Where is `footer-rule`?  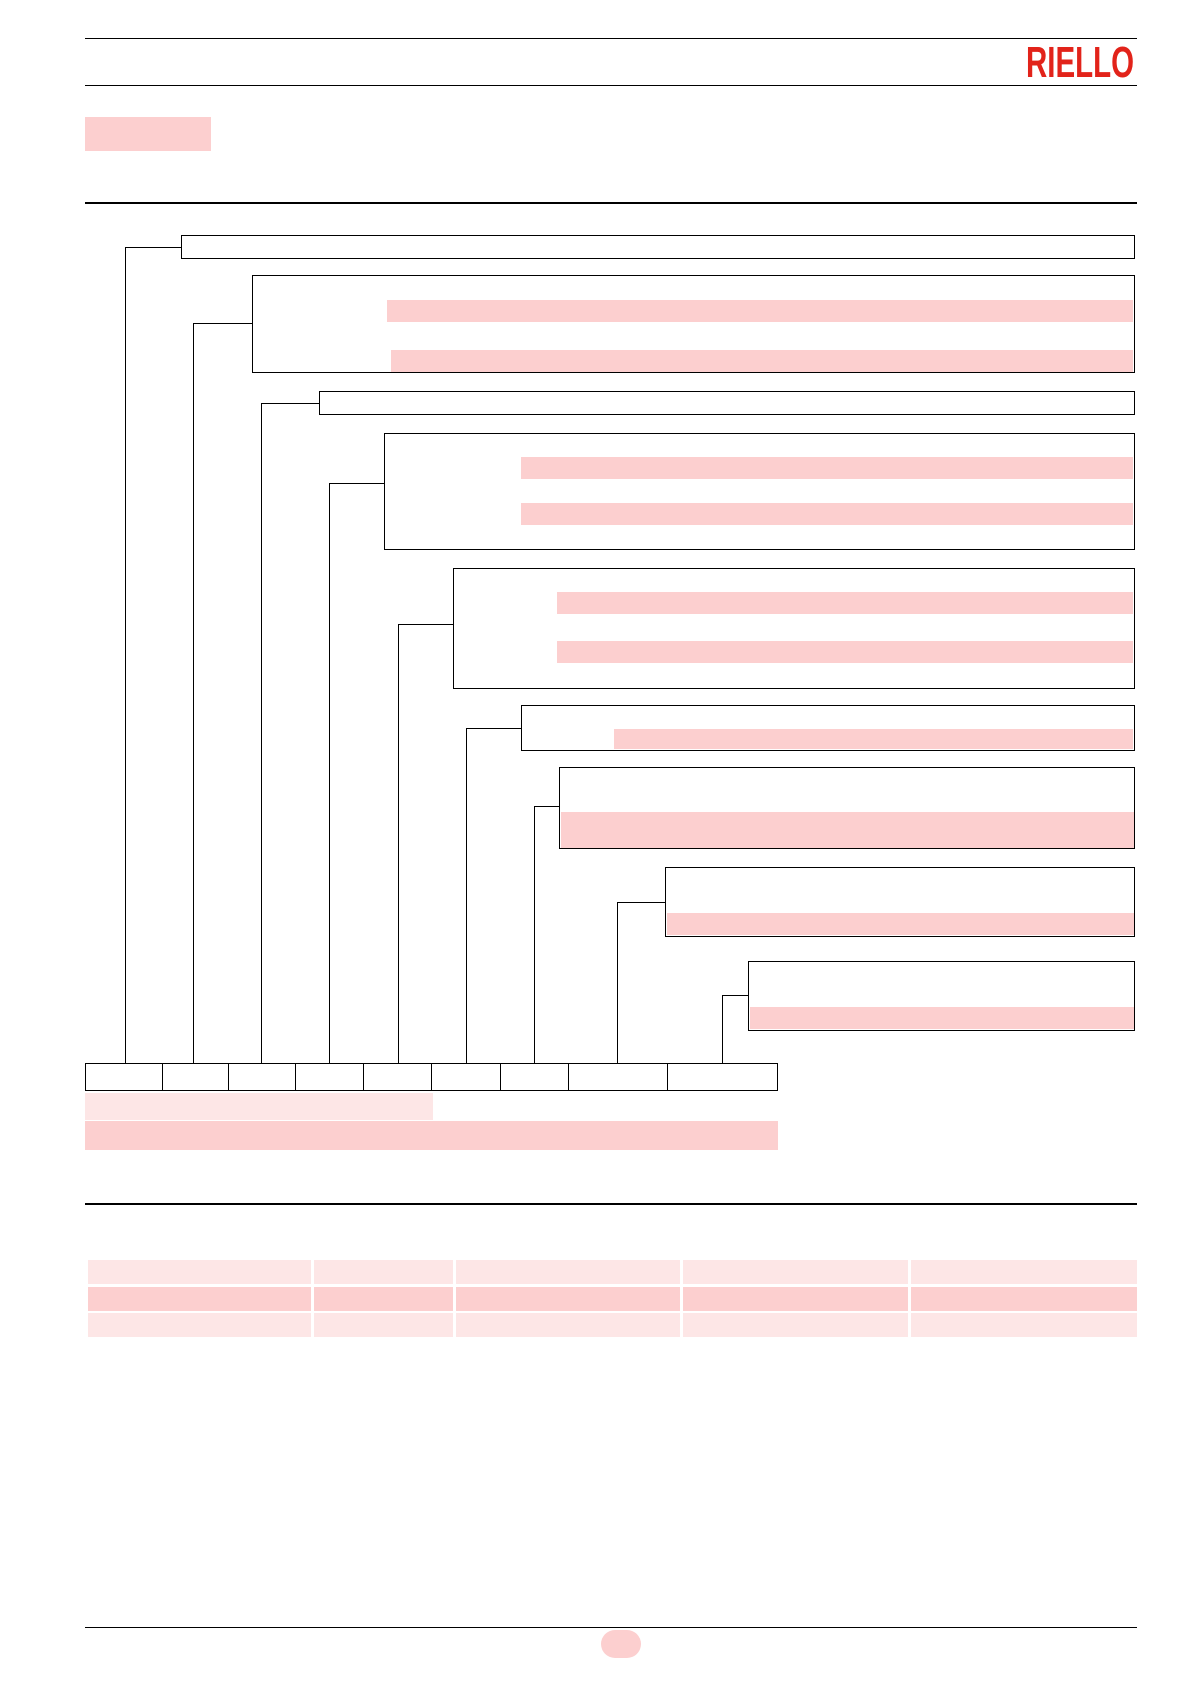
footer-rule is located at coordinates (611, 1627).